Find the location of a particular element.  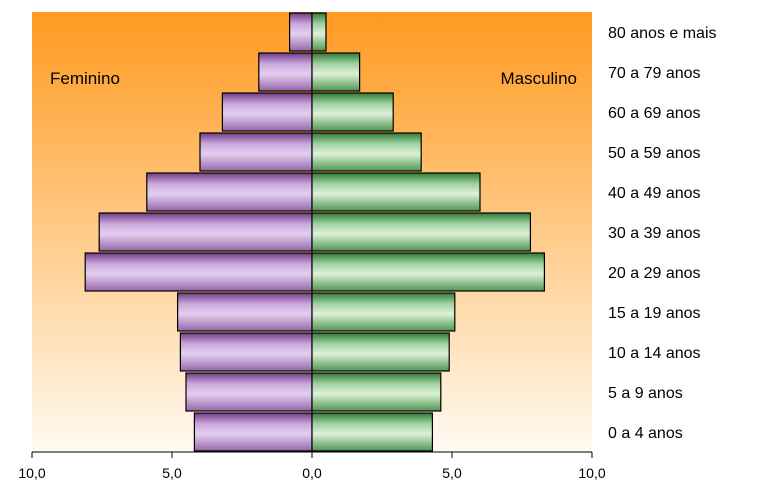

female-side-label: Feminino is located at coordinates (85, 78).